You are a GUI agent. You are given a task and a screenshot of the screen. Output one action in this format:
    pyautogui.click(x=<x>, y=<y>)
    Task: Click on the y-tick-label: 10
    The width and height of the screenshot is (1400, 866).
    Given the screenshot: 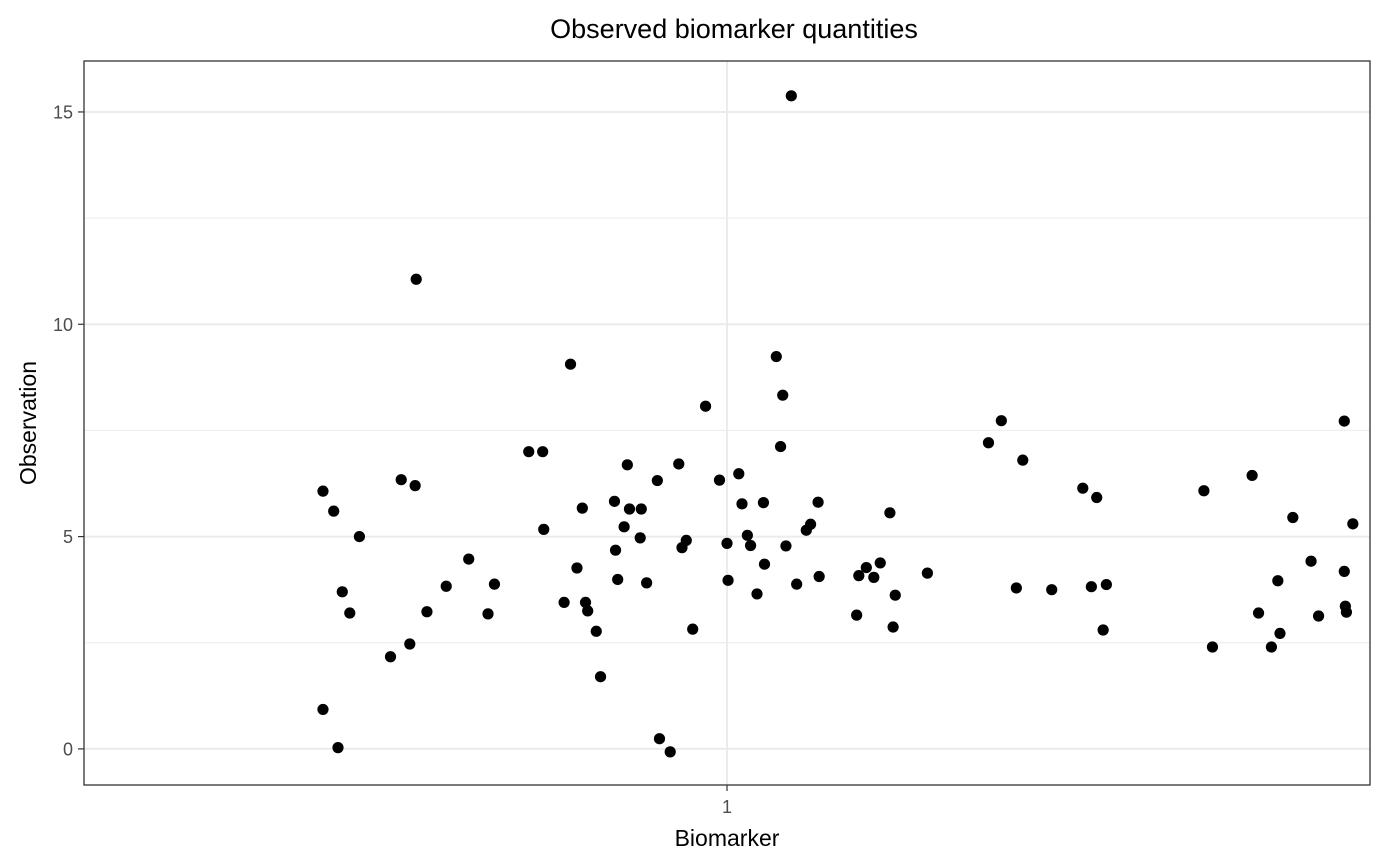 What is the action you would take?
    pyautogui.click(x=63, y=325)
    